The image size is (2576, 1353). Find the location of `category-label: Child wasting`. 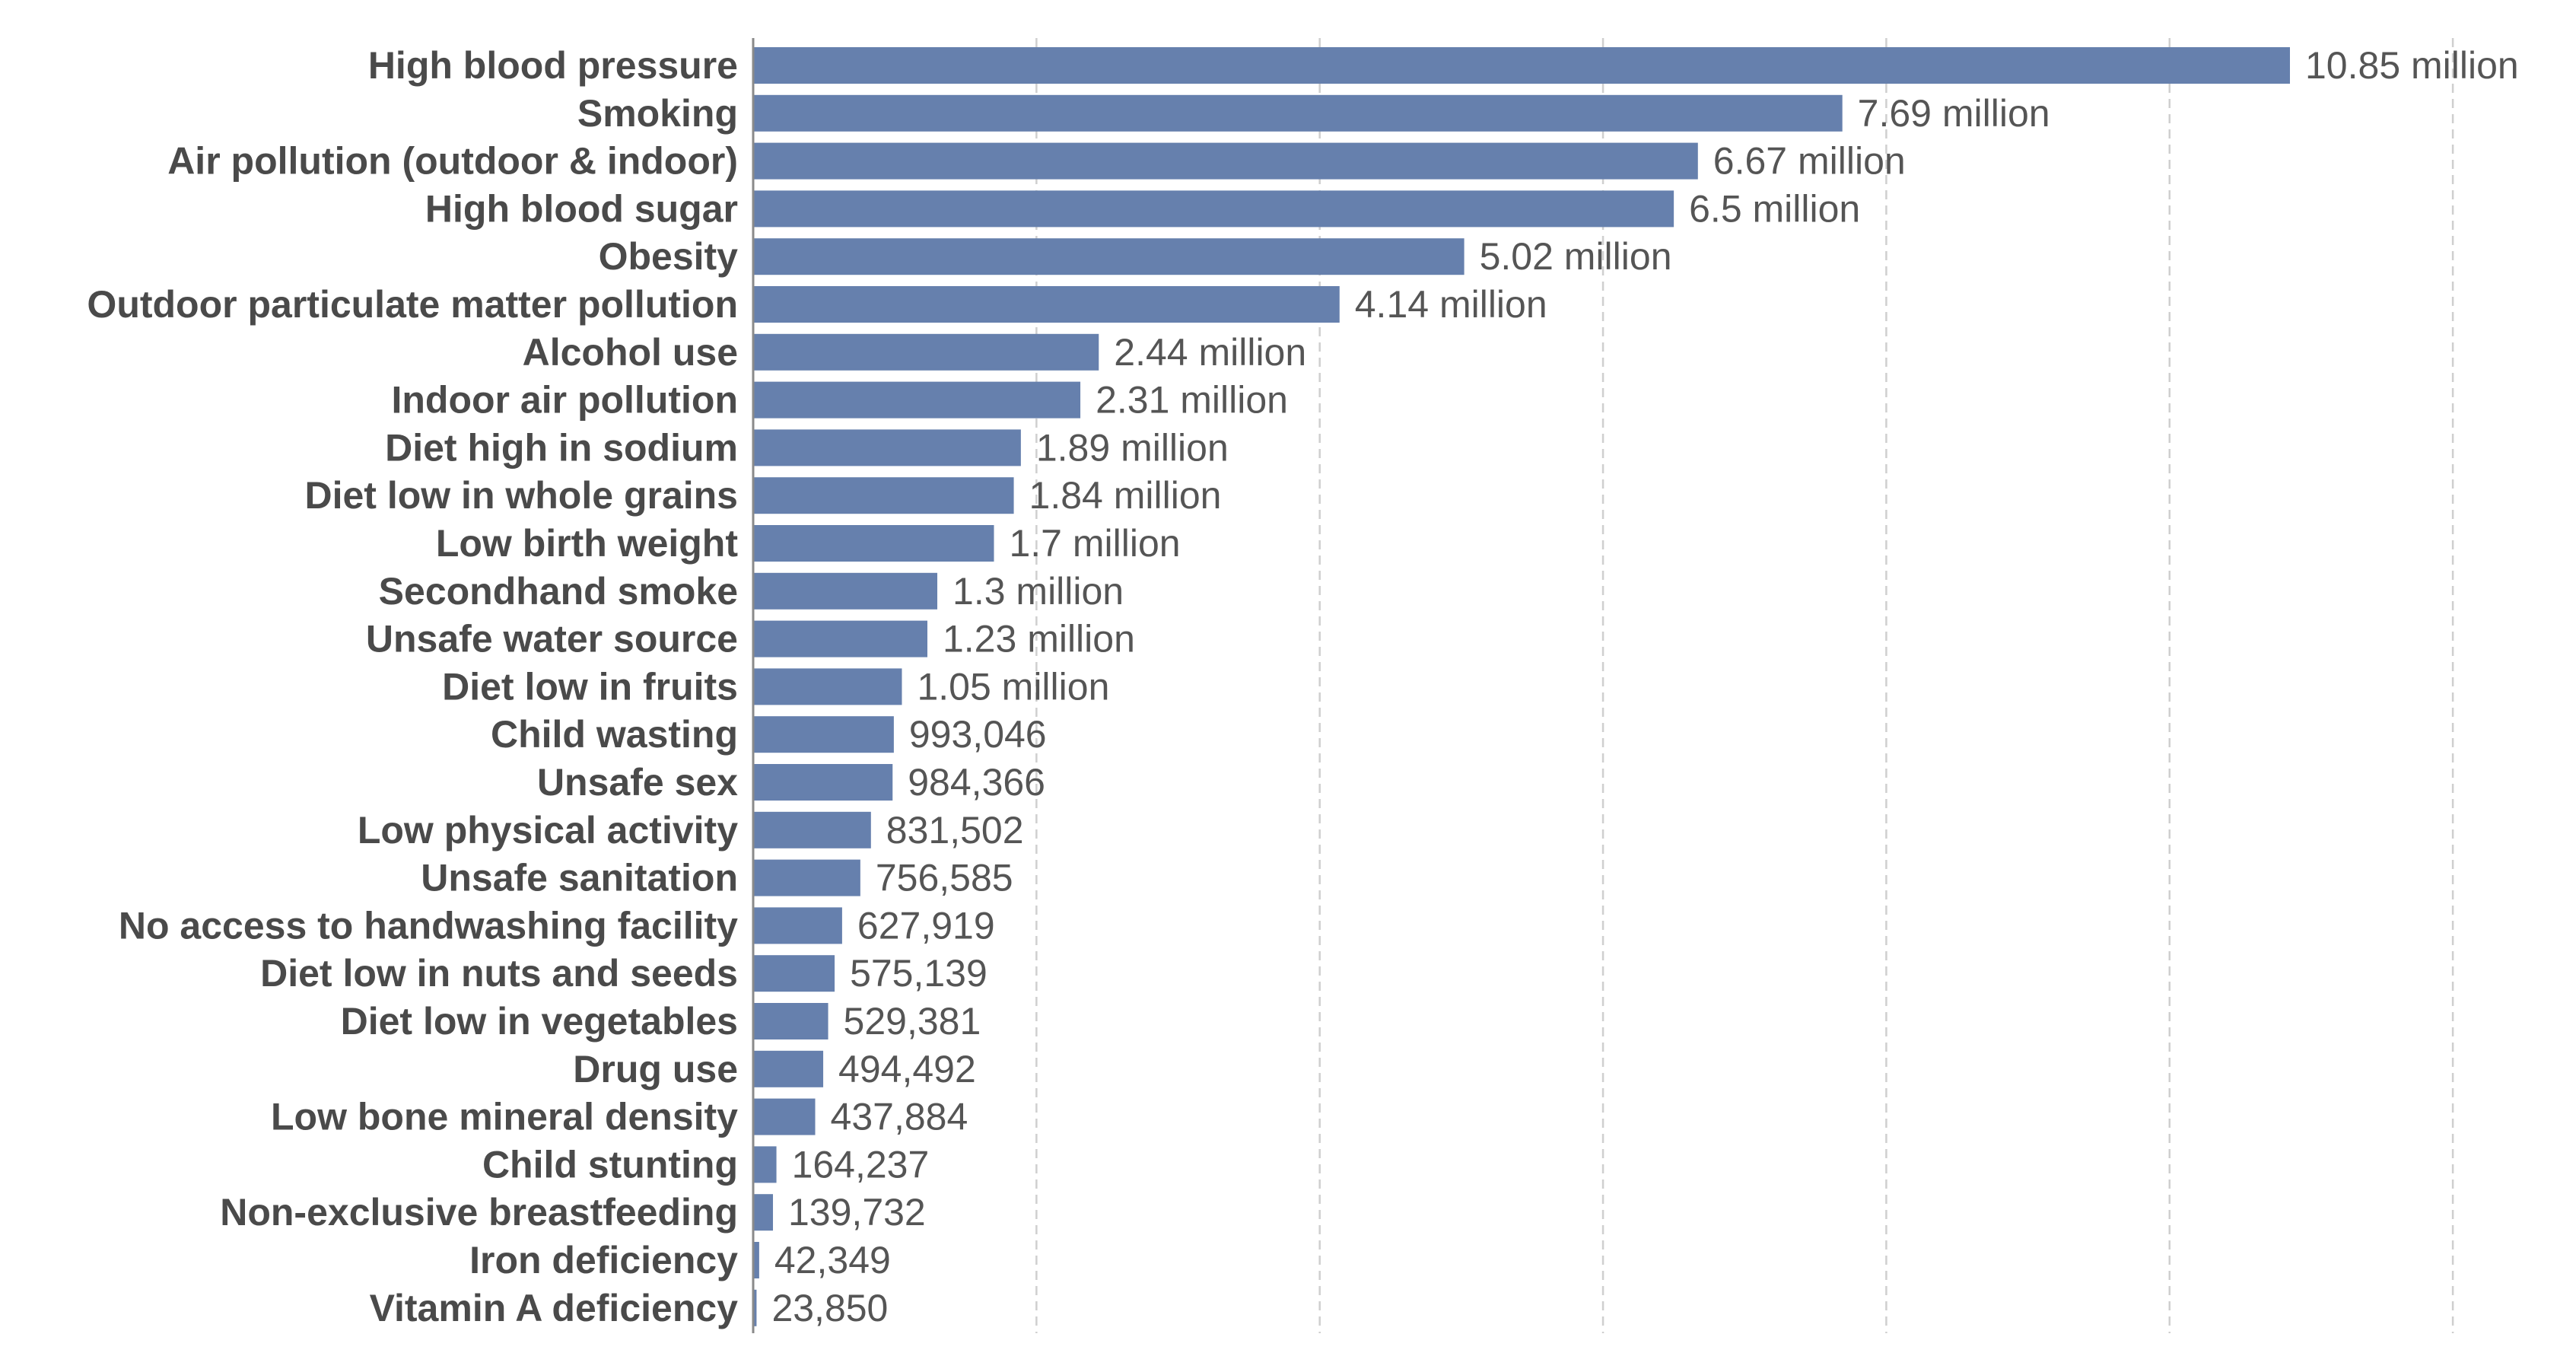

category-label: Child wasting is located at coordinates (614, 734).